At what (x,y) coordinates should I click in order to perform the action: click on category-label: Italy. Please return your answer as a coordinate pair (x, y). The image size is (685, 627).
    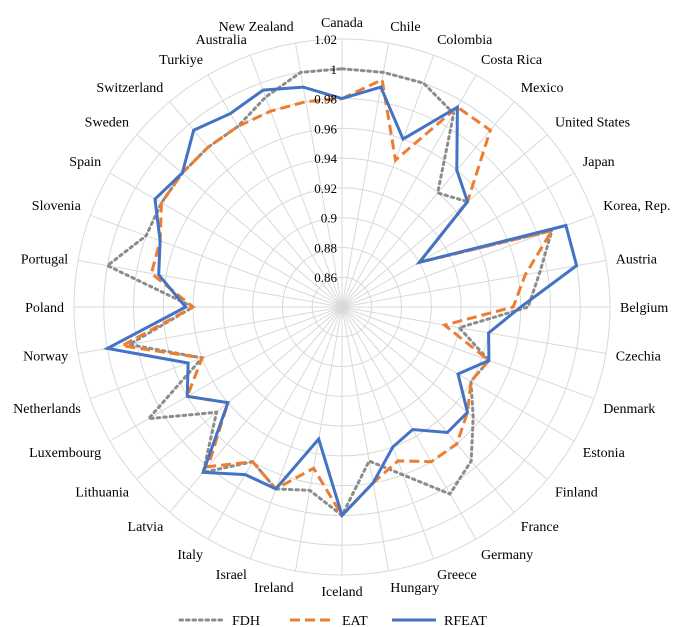
    Looking at the image, I should click on (190, 555).